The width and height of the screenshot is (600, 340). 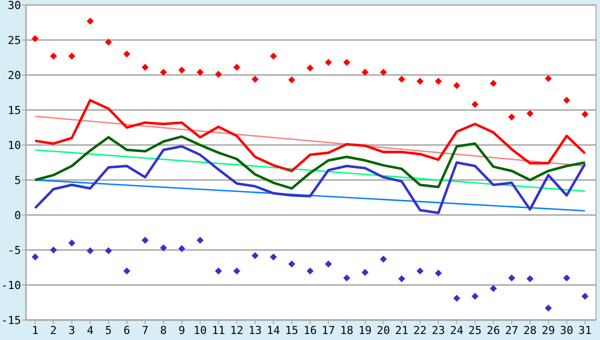 What do you see at coordinates (548, 330) in the screenshot?
I see `x-tick-label: 29` at bounding box center [548, 330].